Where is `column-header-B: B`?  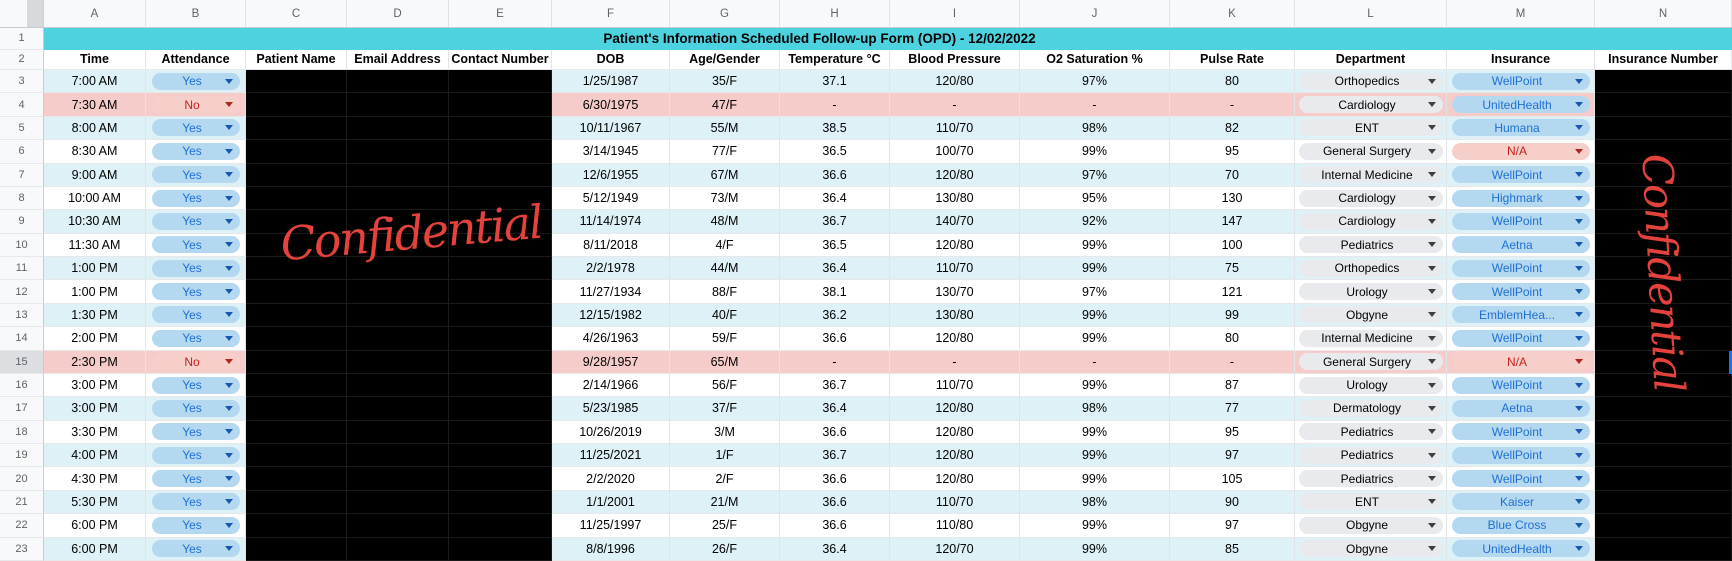
column-header-B: B is located at coordinates (196, 13).